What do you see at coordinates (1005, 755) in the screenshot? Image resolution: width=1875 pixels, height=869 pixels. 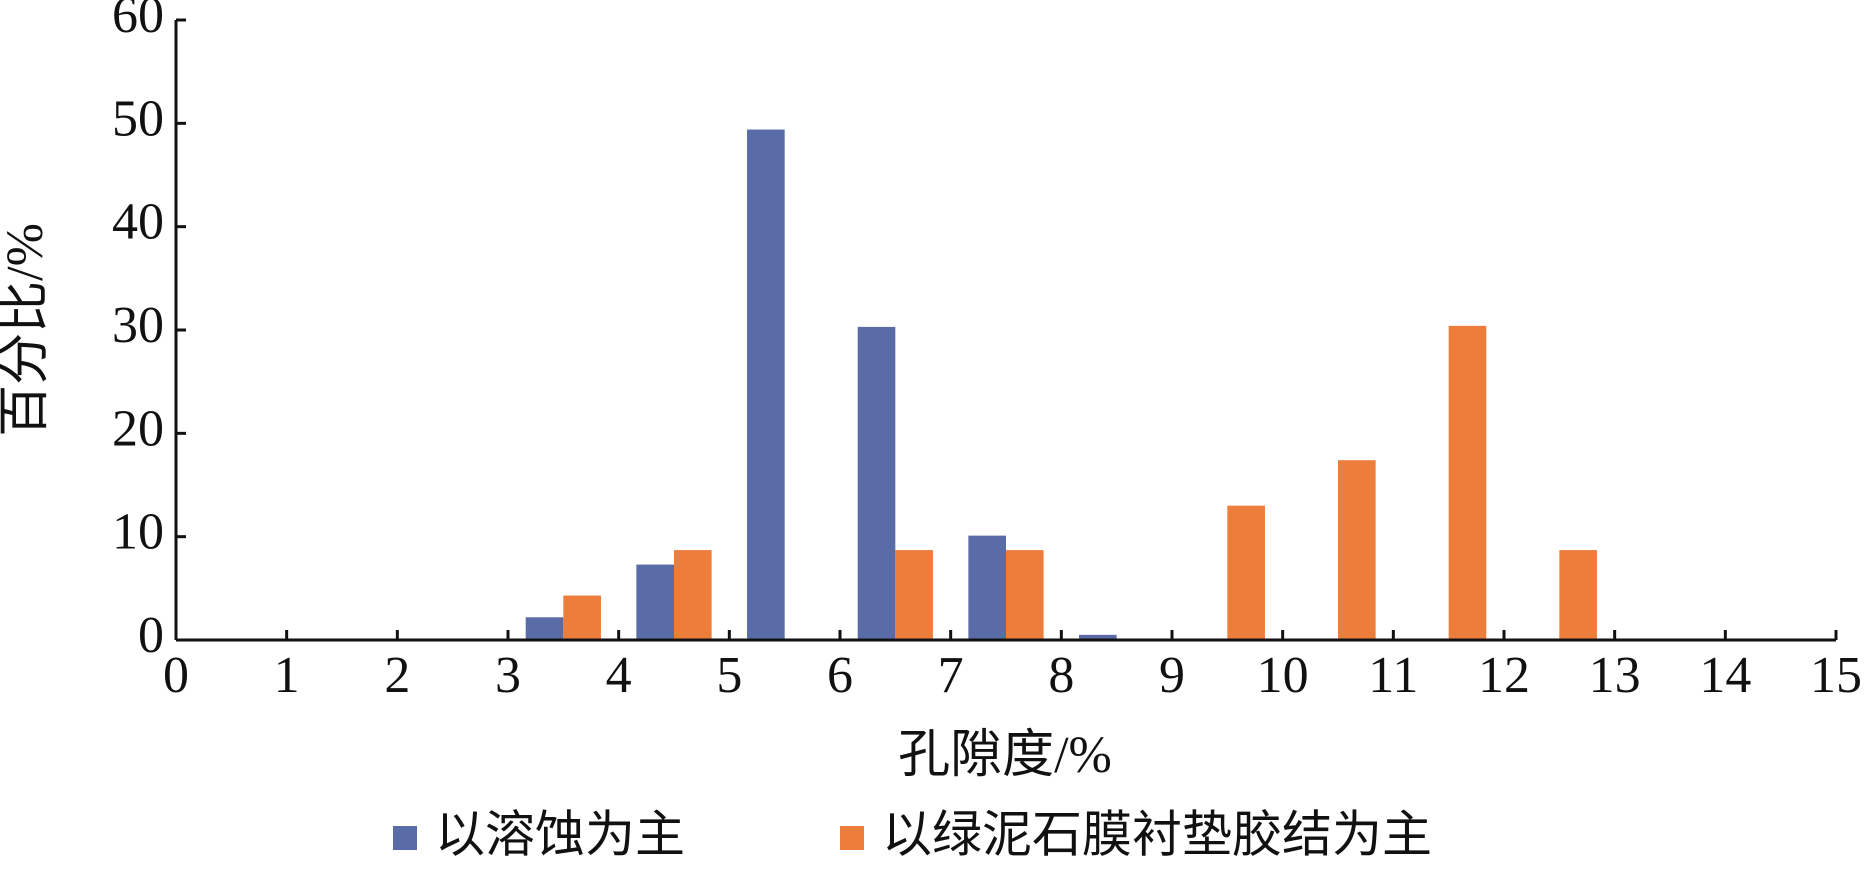 I see `x-axis-title: 孔隙度/%` at bounding box center [1005, 755].